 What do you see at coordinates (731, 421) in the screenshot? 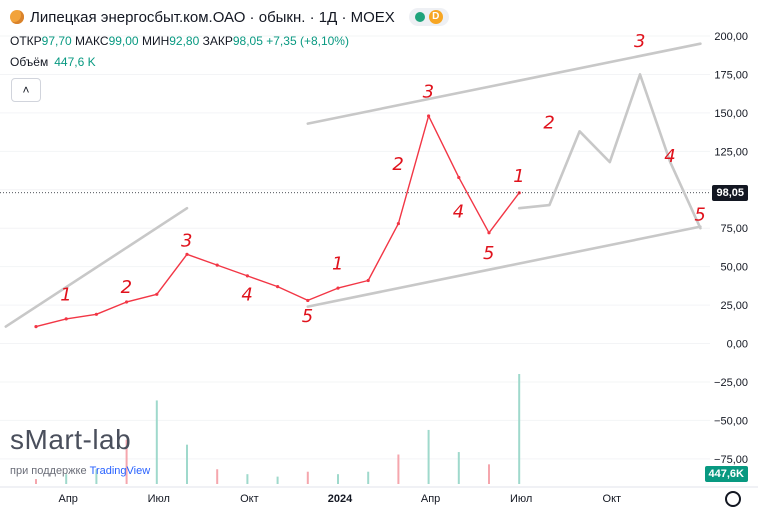
I see `price-tick-label: −50,00` at bounding box center [731, 421].